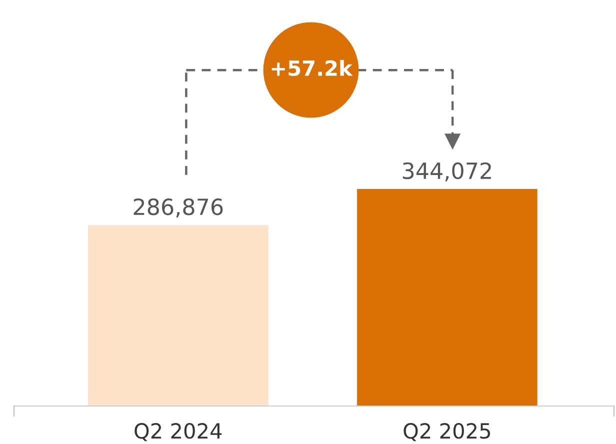 This screenshot has width=616, height=444. Describe the element at coordinates (446, 172) in the screenshot. I see `data-label: 344,072` at that location.